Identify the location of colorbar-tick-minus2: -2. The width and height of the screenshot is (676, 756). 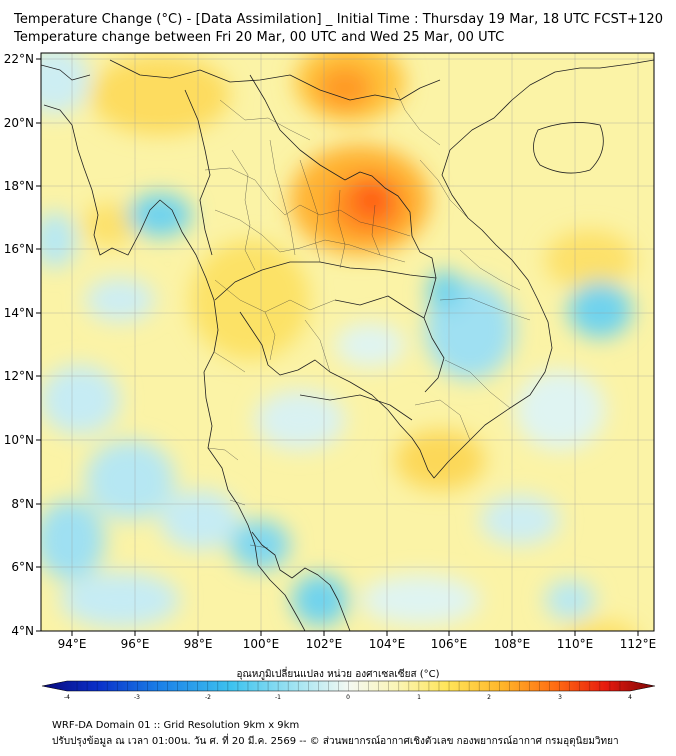
(208, 697).